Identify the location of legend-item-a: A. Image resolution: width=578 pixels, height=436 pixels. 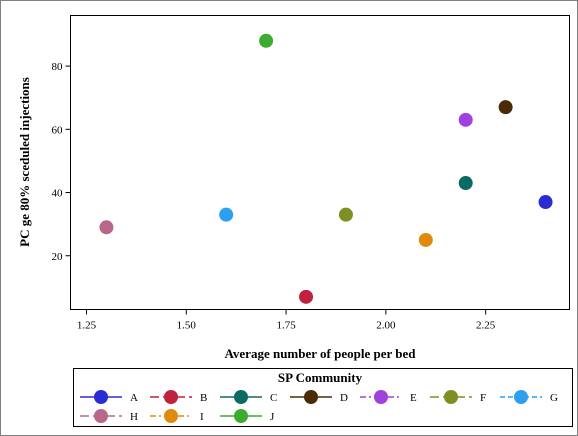
(109, 397).